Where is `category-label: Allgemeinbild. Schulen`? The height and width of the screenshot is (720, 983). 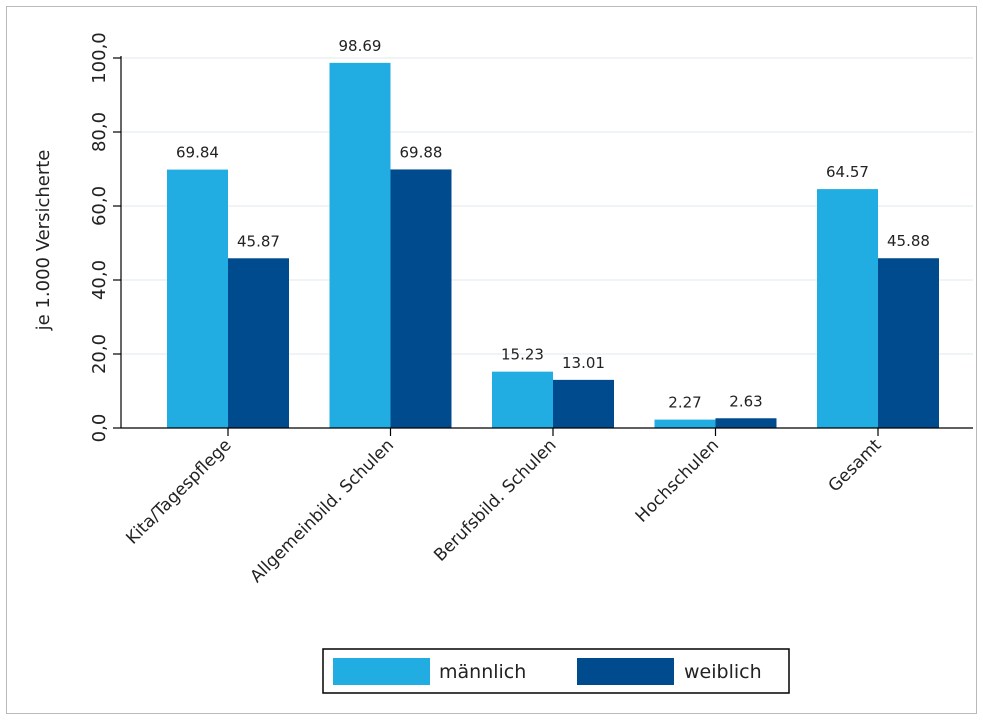 category-label: Allgemeinbild. Schulen is located at coordinates (322, 511).